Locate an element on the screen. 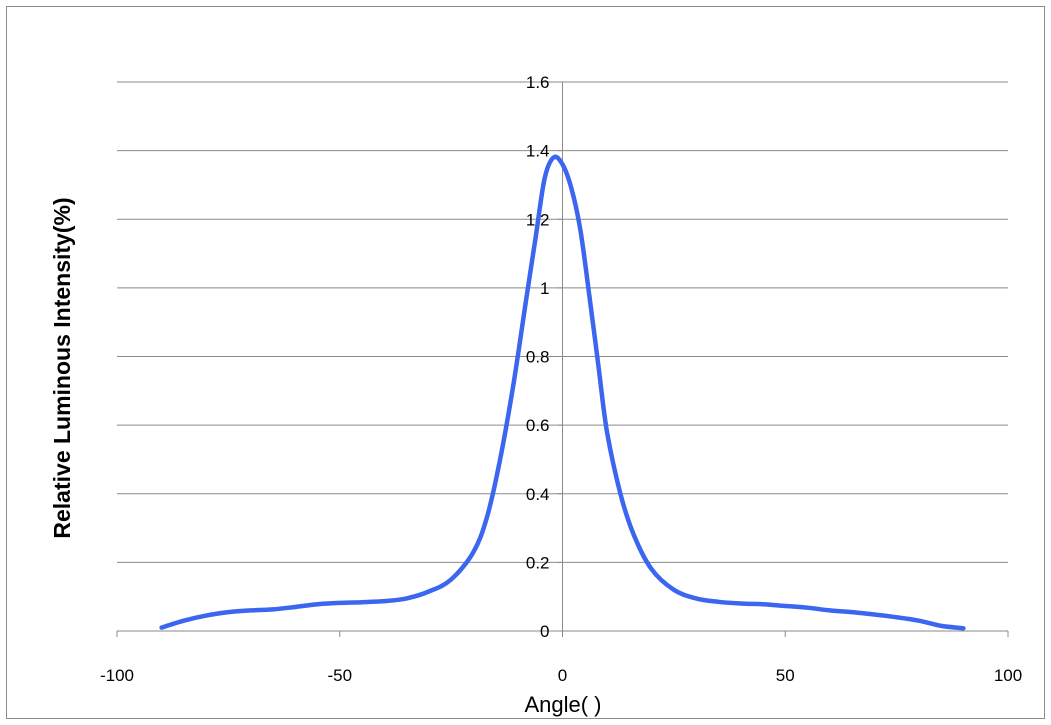 The image size is (1051, 725). x-axis-title: Angle( ) is located at coordinates (562, 704).